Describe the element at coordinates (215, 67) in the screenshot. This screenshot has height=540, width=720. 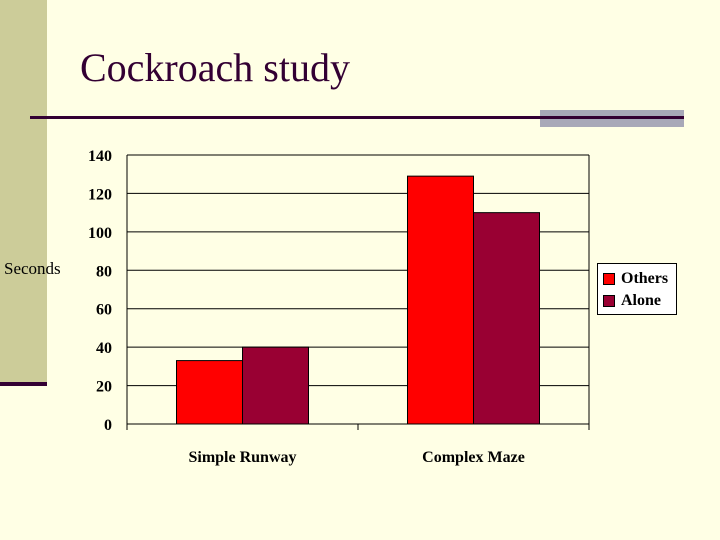
I see `slide-title: Cockroach study` at that location.